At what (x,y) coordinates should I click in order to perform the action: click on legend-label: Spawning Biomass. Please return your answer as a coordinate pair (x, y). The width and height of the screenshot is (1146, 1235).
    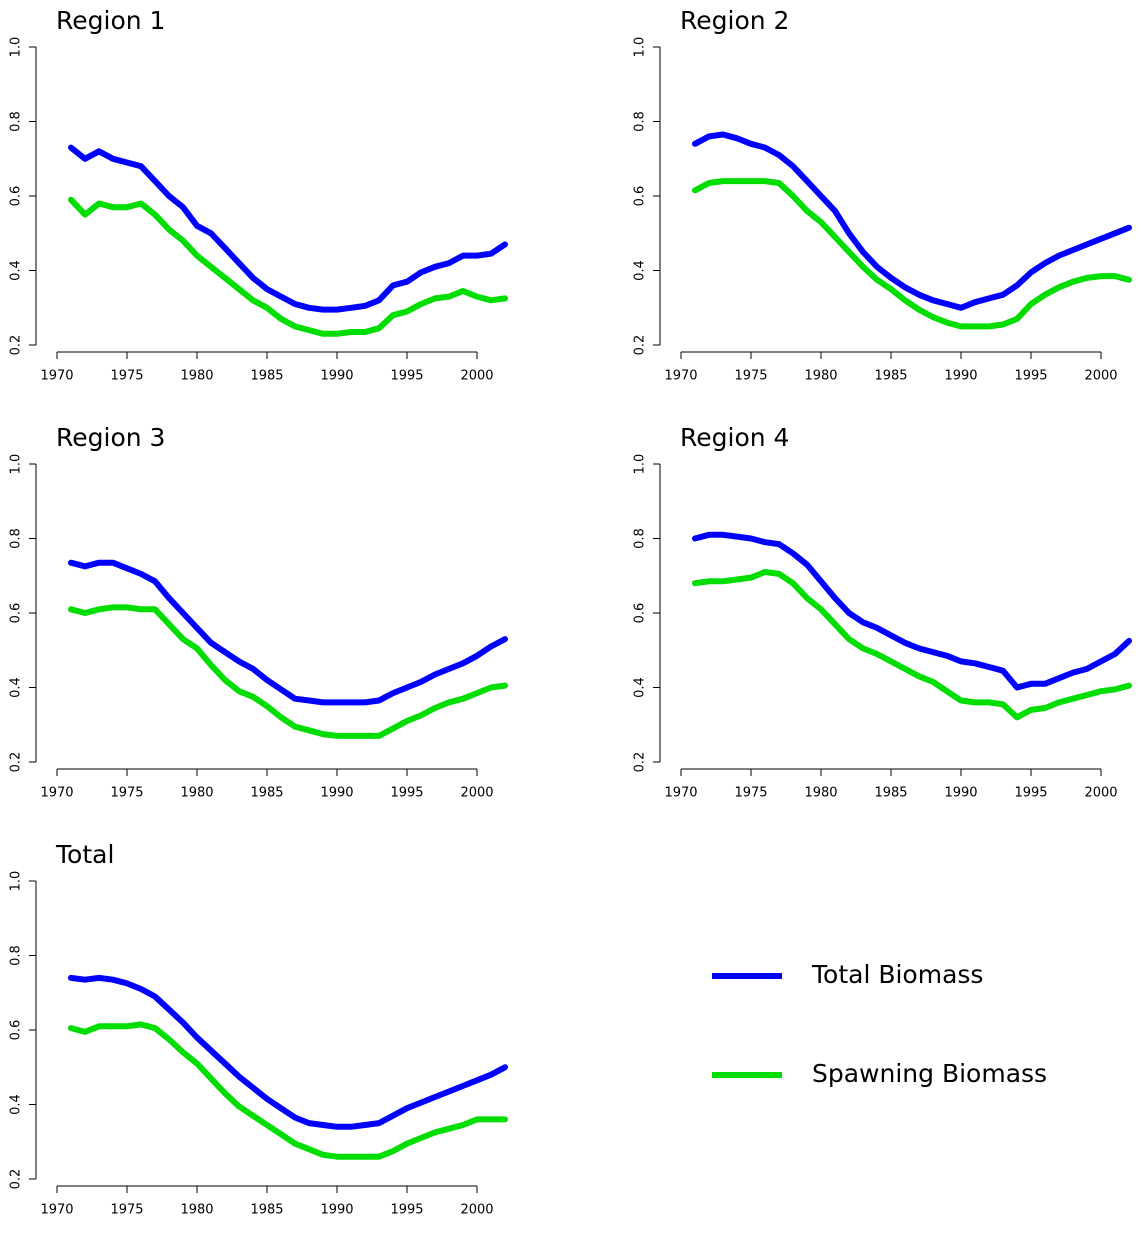
    Looking at the image, I should click on (929, 1073).